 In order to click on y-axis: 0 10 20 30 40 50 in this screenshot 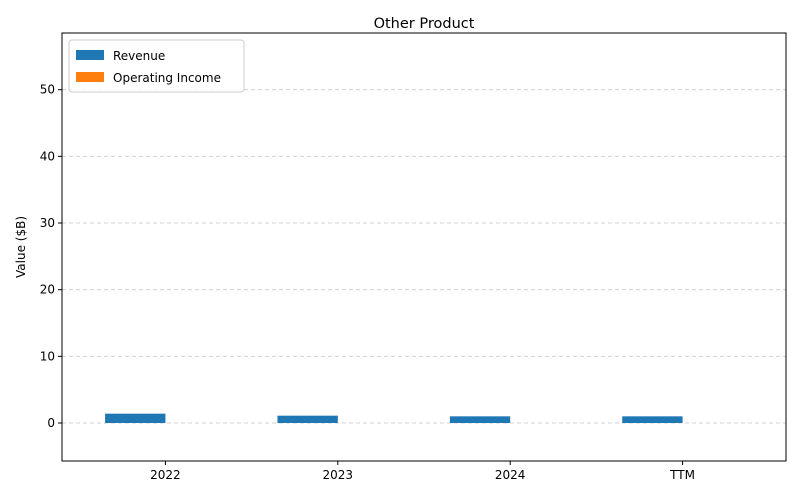, I will do `click(51, 256)`.